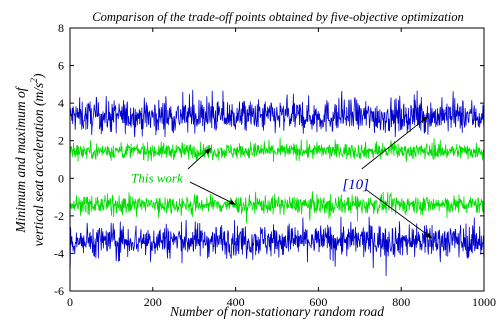 This screenshot has height=325, width=499. Describe the element at coordinates (61, 66) in the screenshot. I see `y-tick-label: 6` at that location.